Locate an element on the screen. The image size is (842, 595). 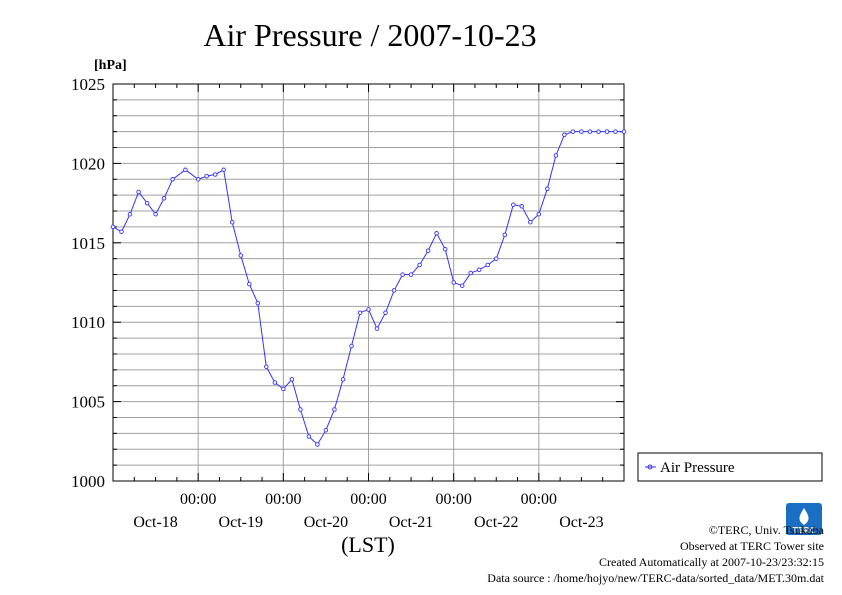
logo-text: TERC is located at coordinates (804, 530).